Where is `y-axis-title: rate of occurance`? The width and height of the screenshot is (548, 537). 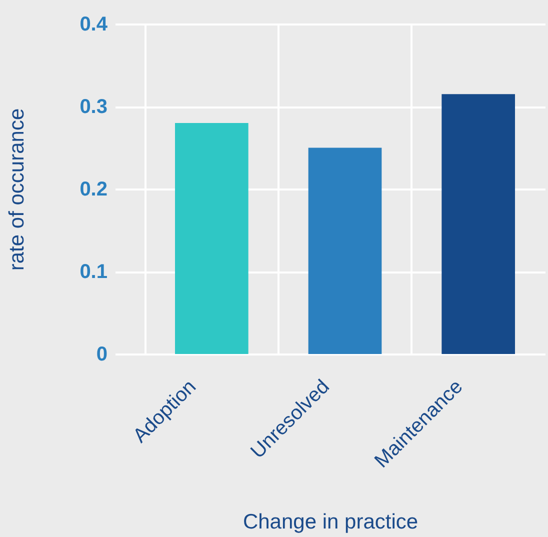
y-axis-title: rate of occurance is located at coordinates (17, 189).